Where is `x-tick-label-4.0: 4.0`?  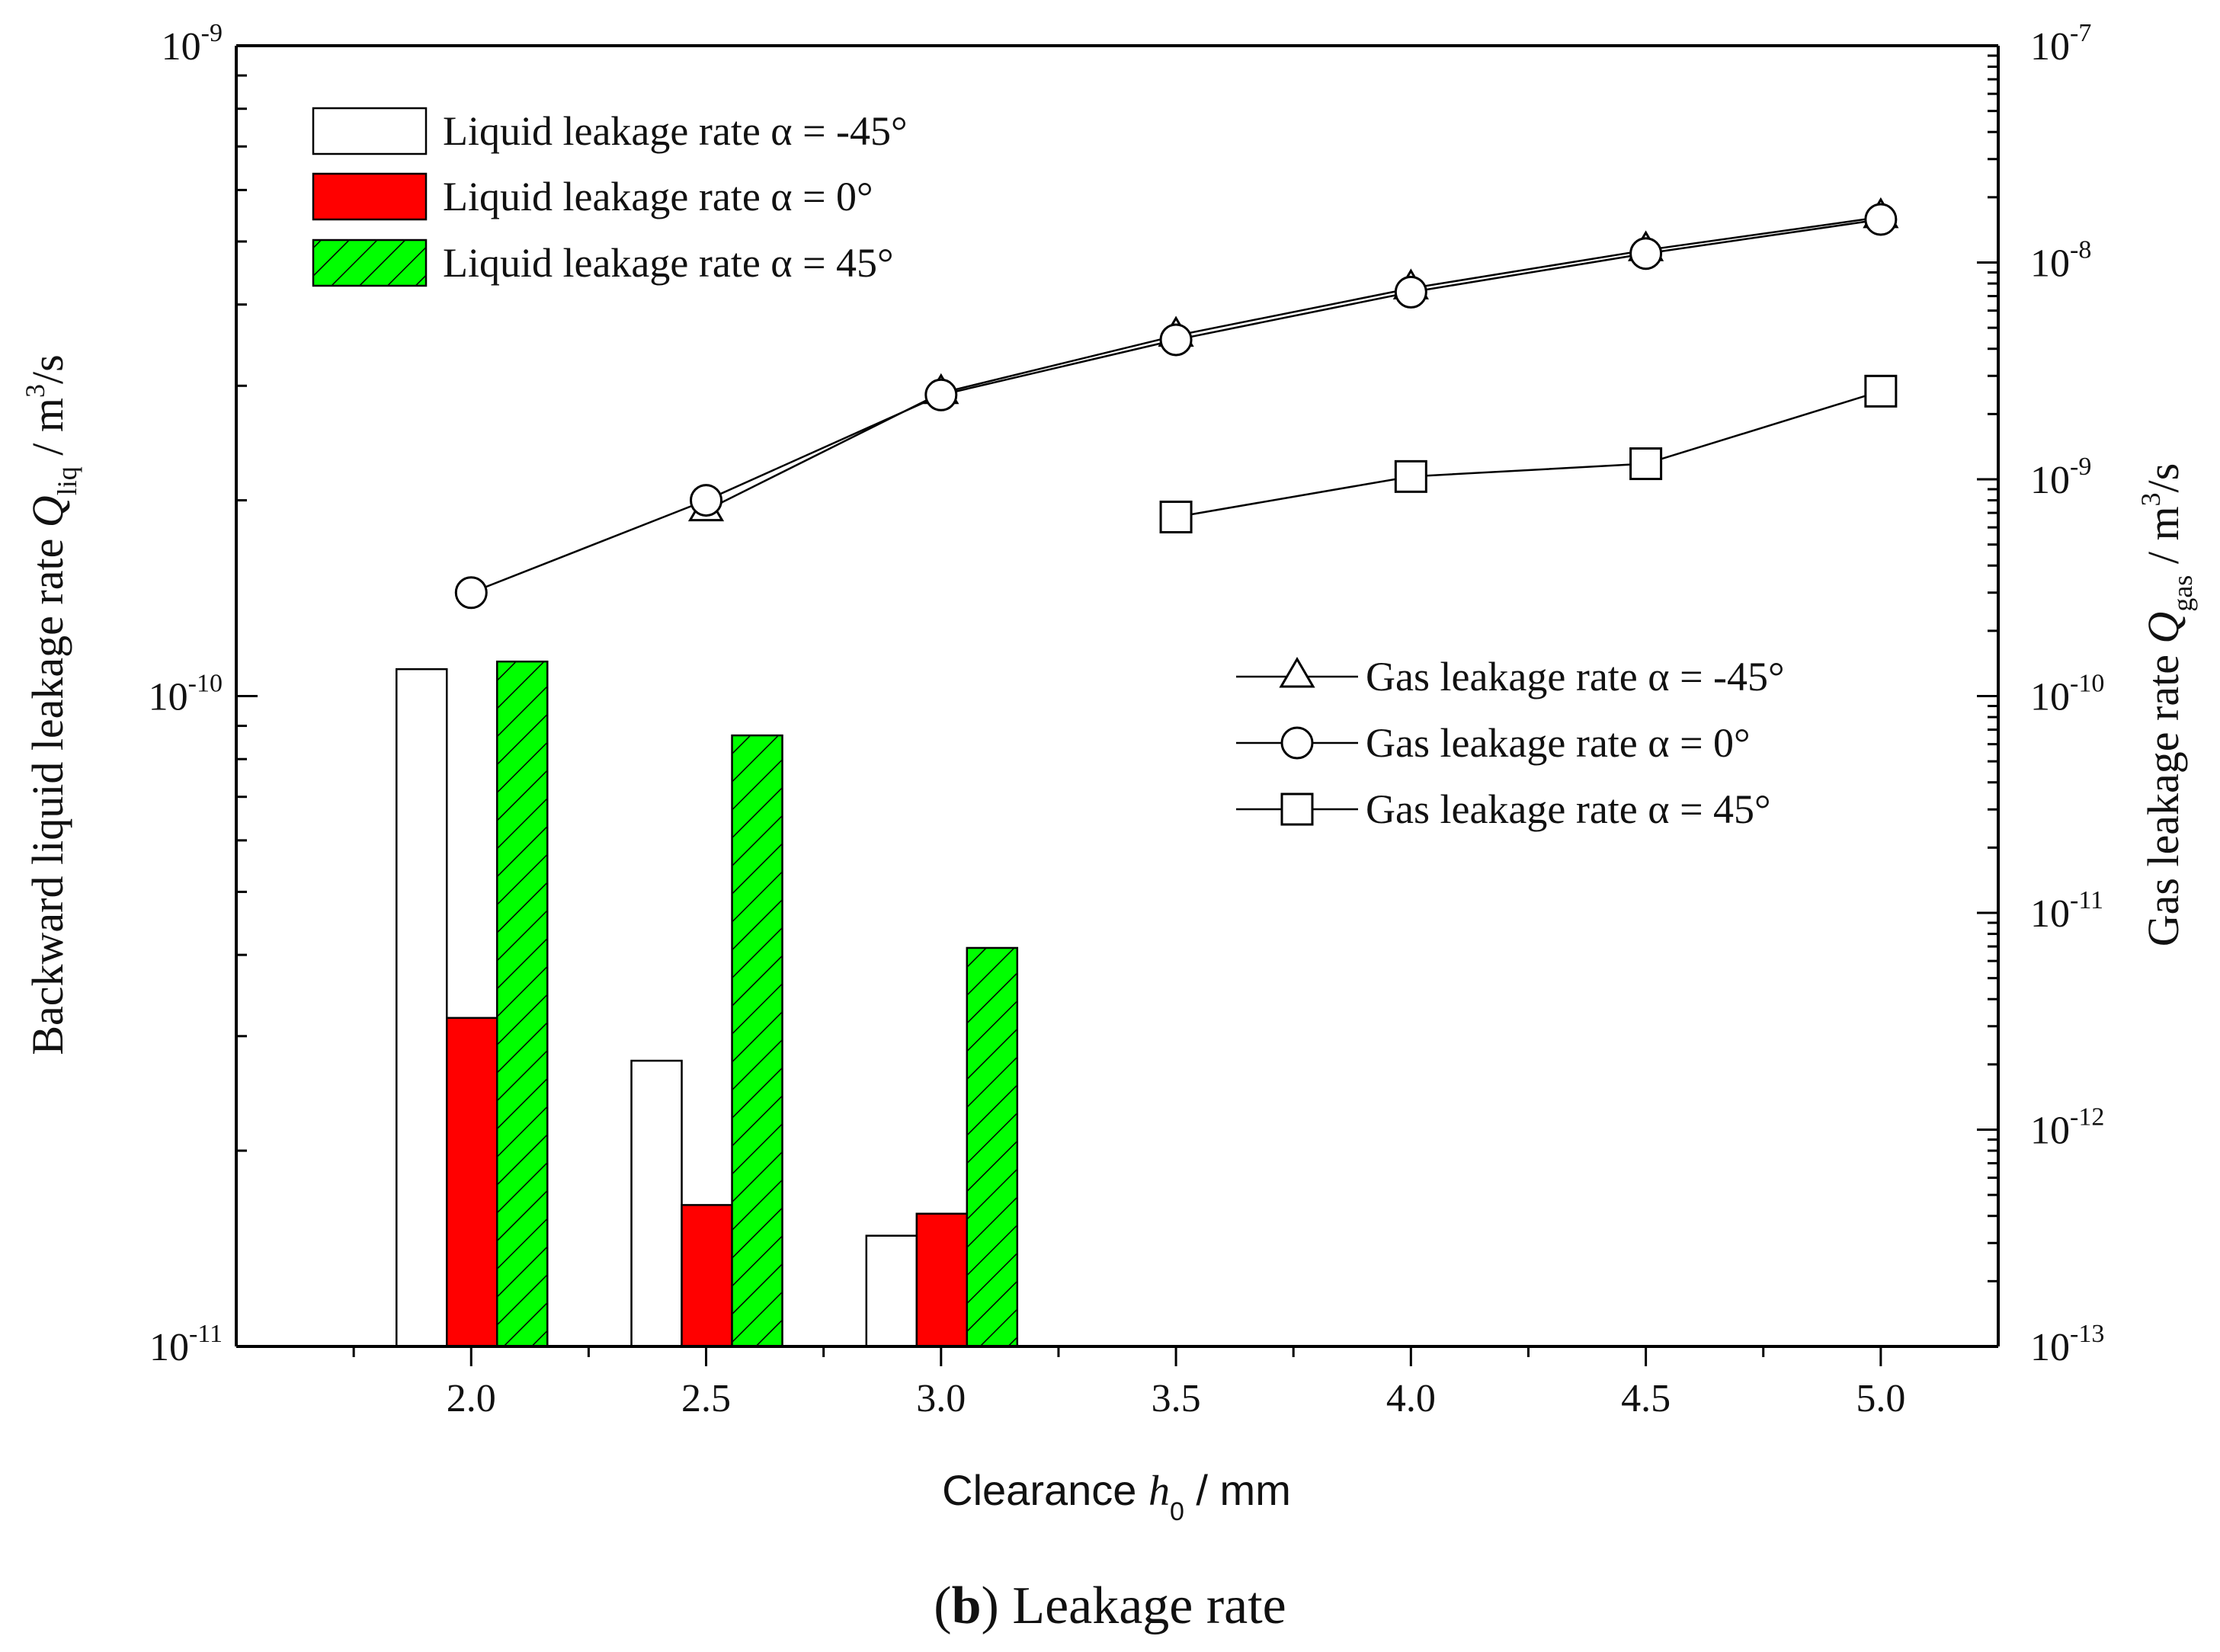
x-tick-label-4.0: 4.0 is located at coordinates (1411, 1398).